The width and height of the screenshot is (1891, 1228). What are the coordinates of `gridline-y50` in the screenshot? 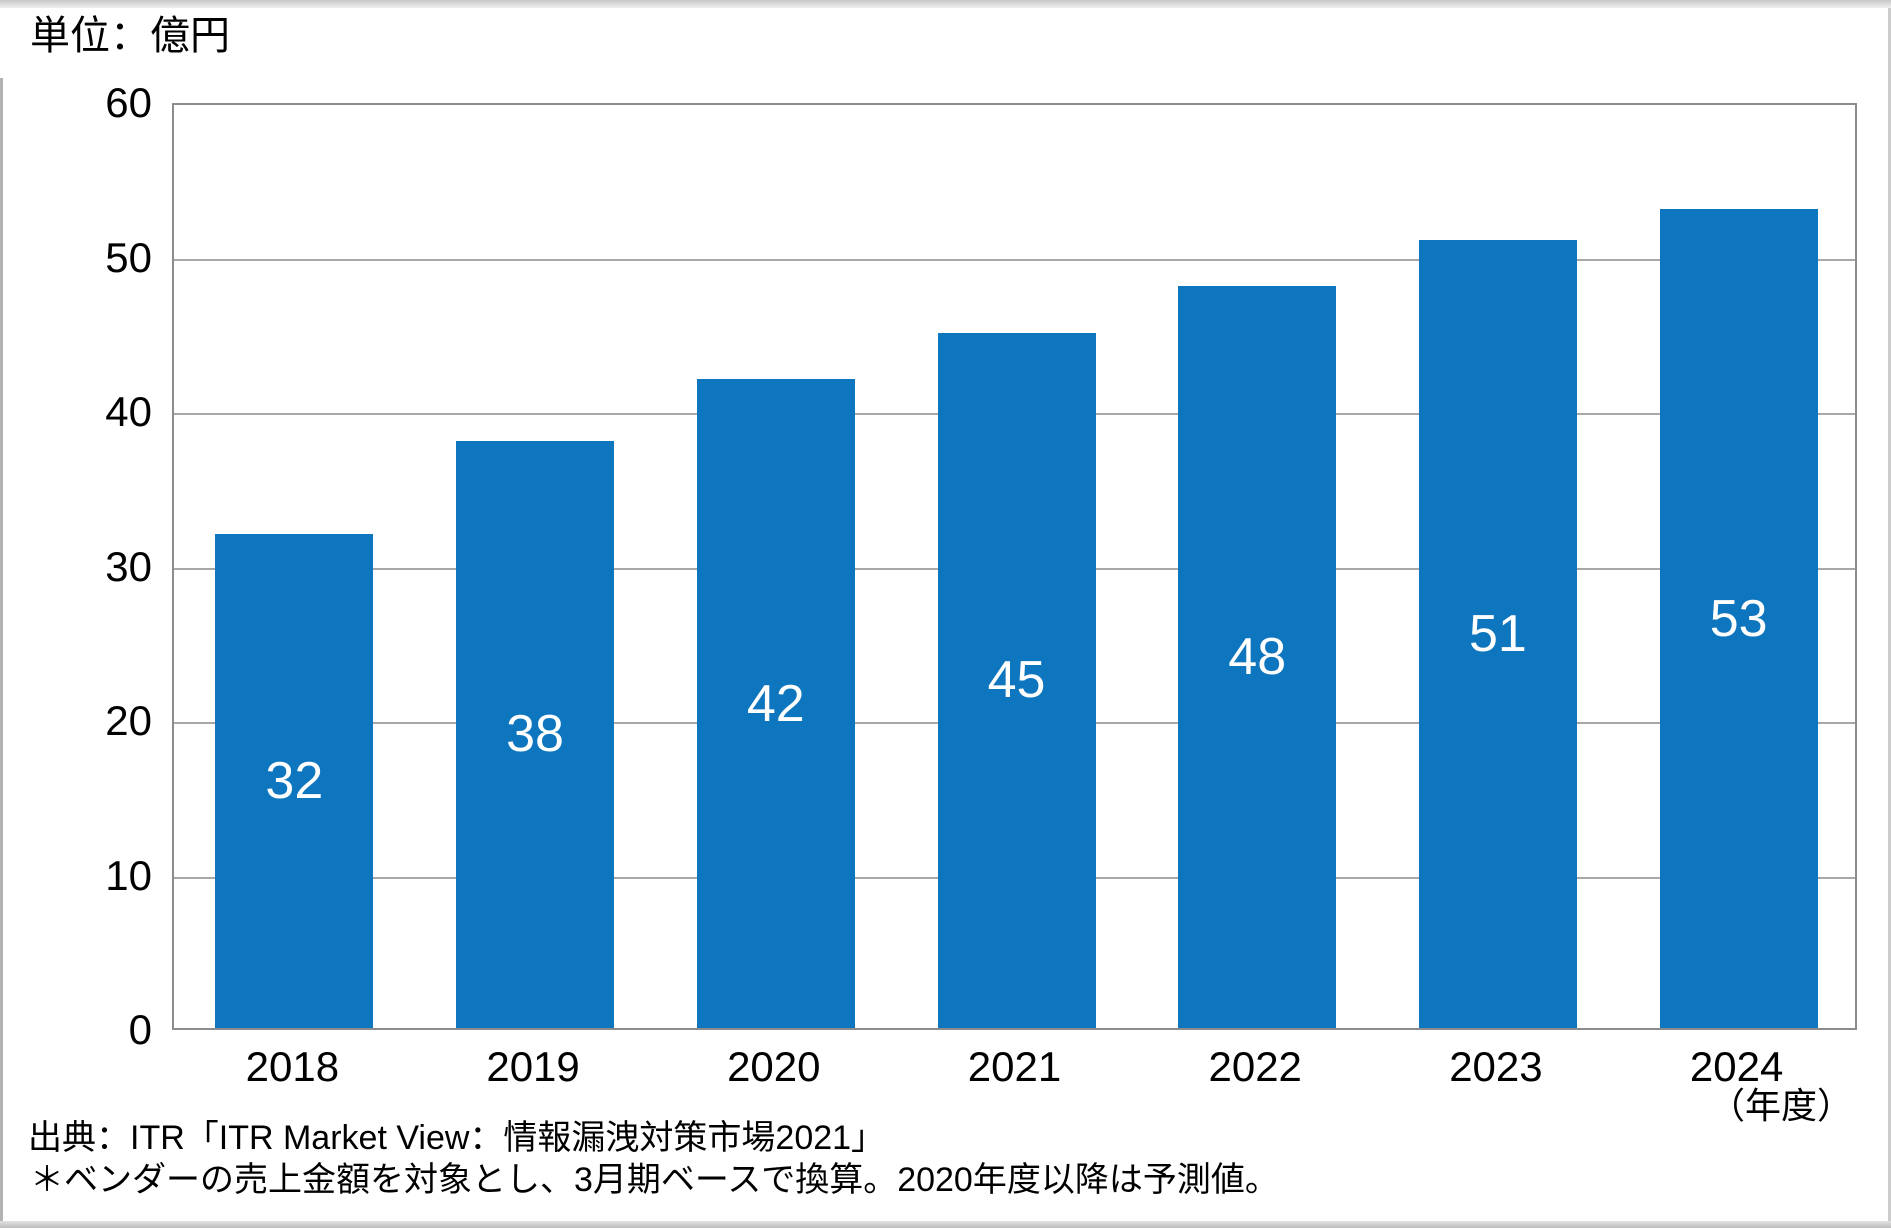 It's located at (1014, 259).